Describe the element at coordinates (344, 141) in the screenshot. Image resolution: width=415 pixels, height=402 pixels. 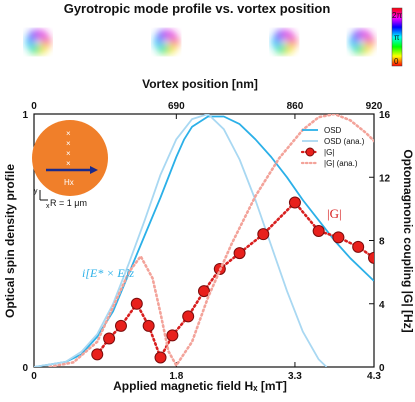
I see `legend-label-1: OSD (ana.)` at that location.